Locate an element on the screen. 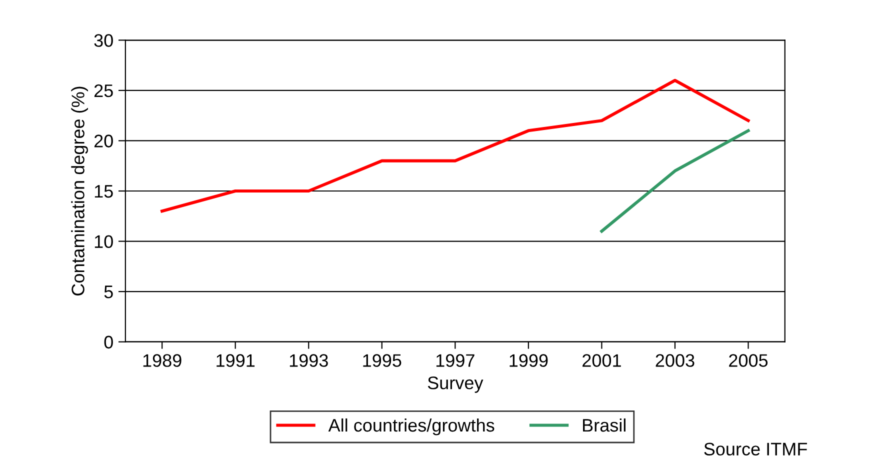 This screenshot has height=467, width=896. x-tick-label: 1999 is located at coordinates (529, 360).